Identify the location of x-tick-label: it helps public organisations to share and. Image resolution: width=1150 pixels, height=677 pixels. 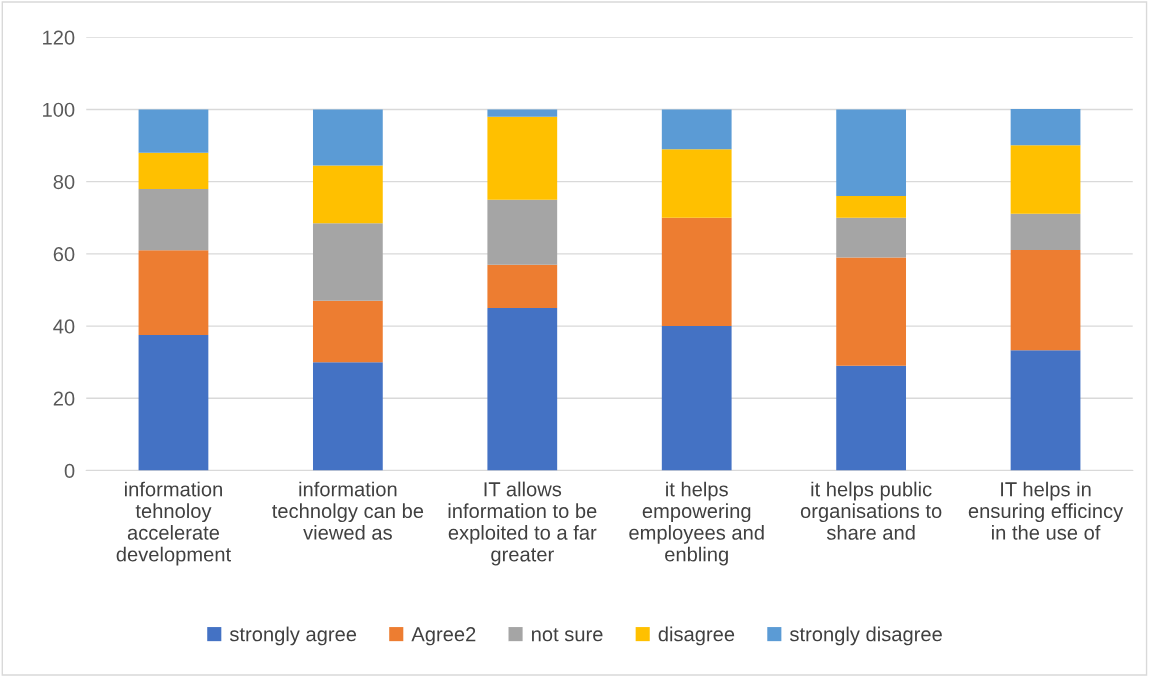
(871, 510).